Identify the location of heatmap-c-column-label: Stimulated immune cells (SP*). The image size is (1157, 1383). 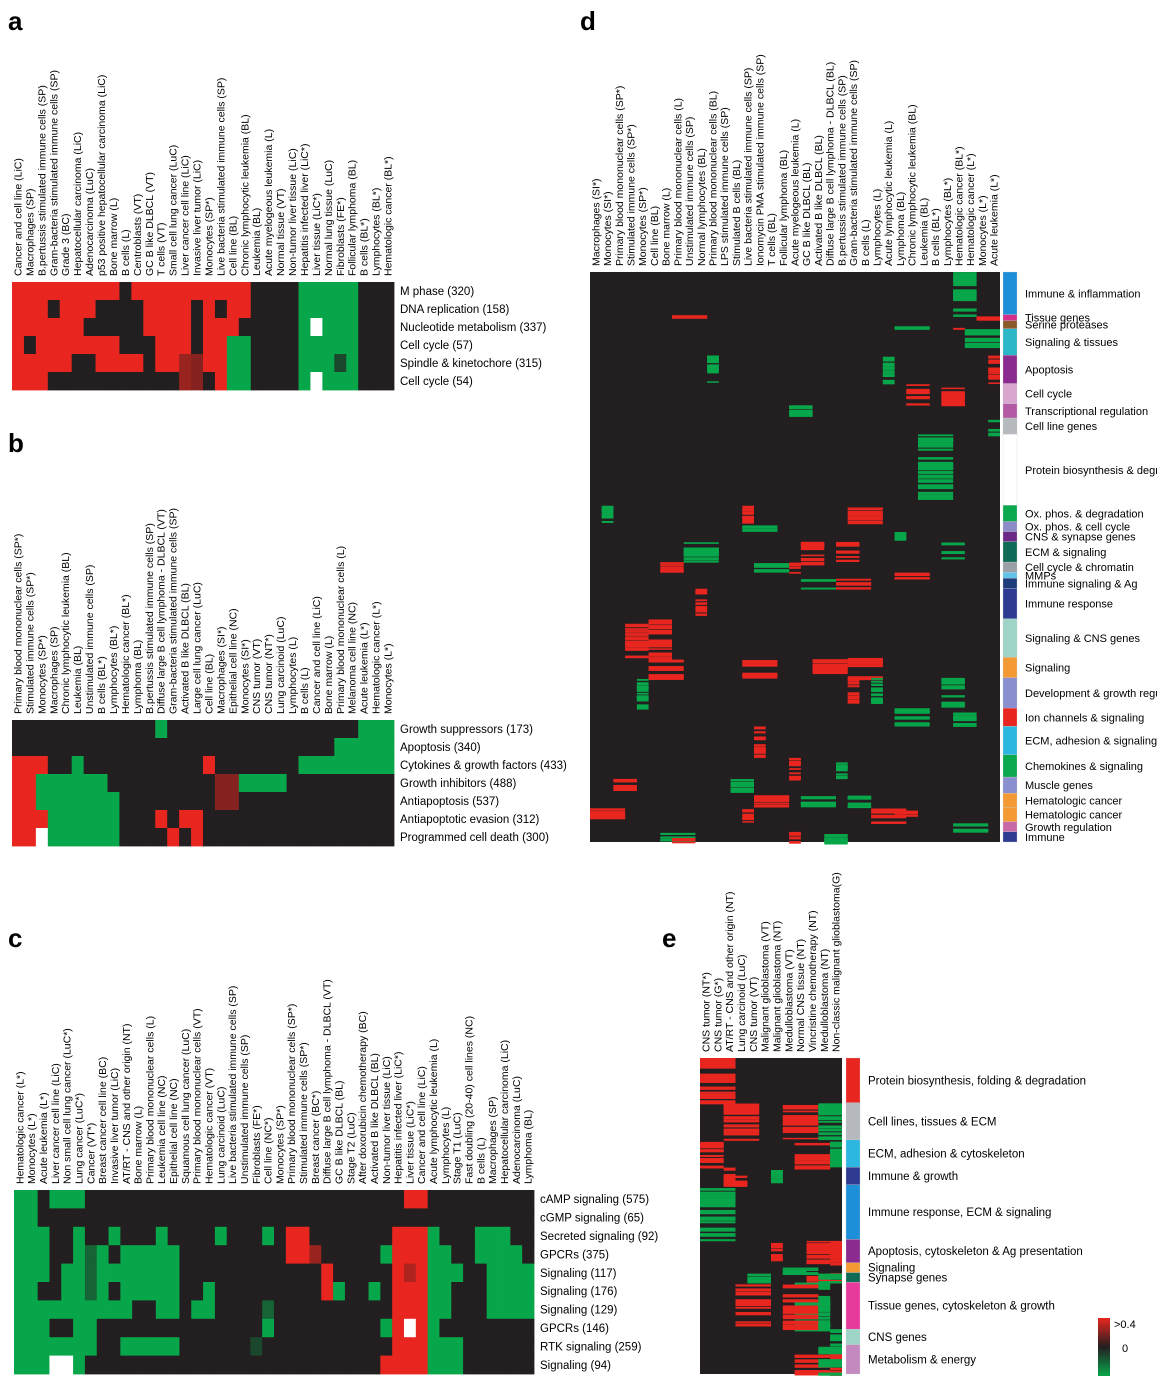
(304, 1113).